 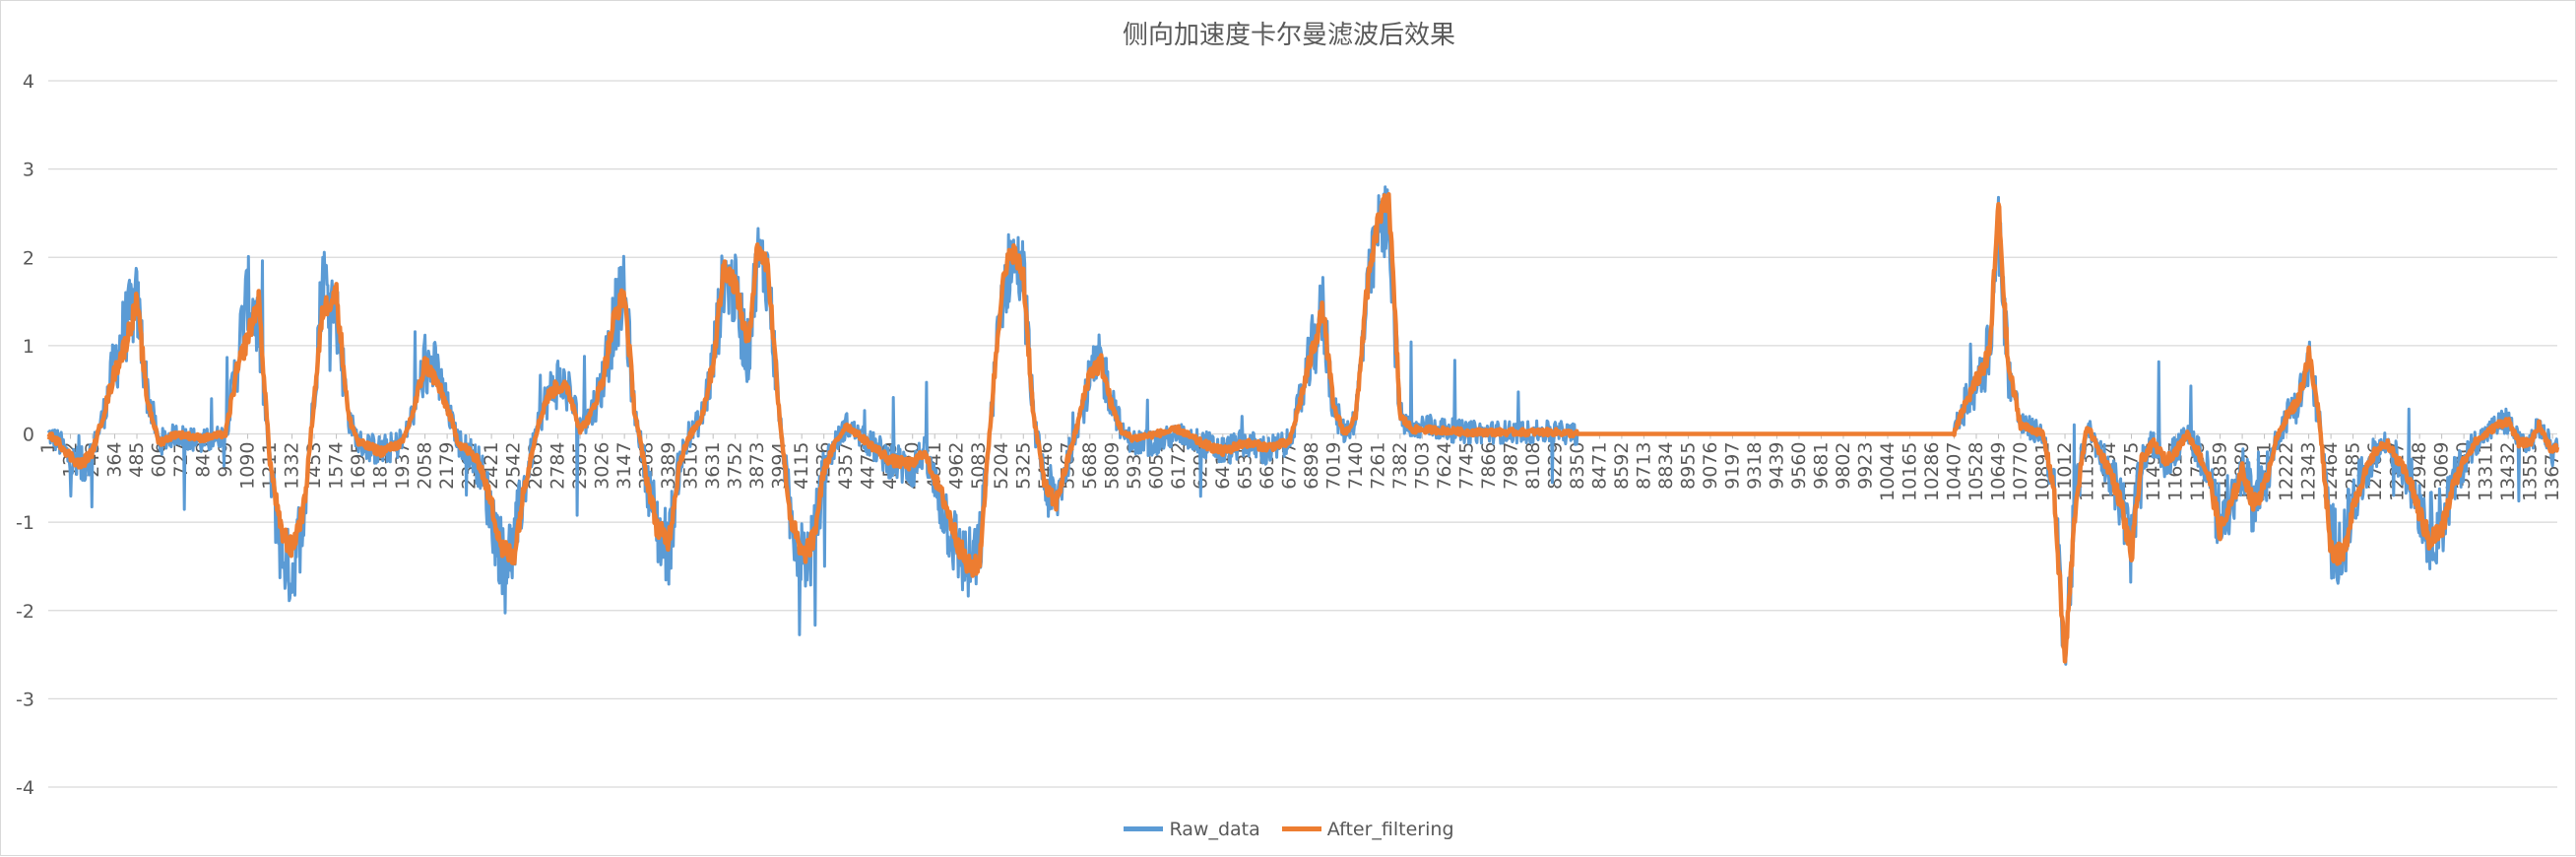 What do you see at coordinates (1301, 829) in the screenshot?
I see `legend-swatch-filtered` at bounding box center [1301, 829].